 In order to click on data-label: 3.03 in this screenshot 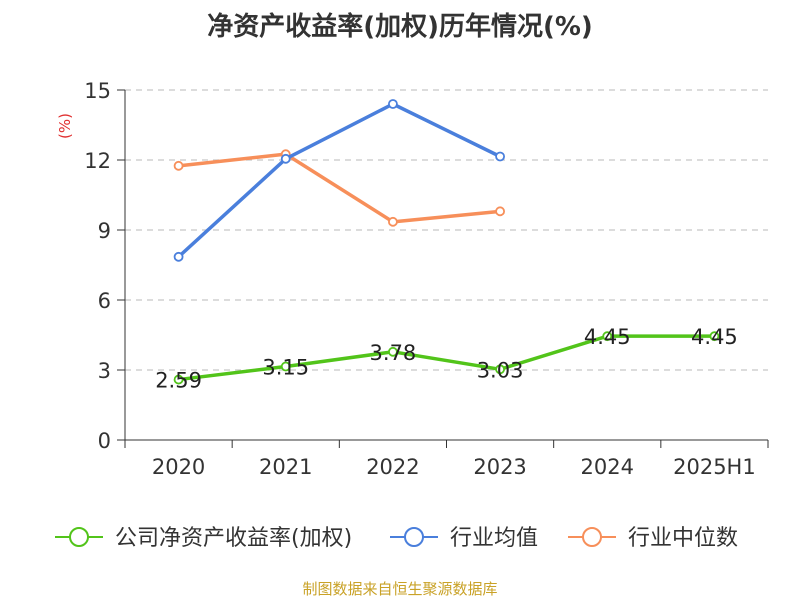, I will do `click(500, 370)`.